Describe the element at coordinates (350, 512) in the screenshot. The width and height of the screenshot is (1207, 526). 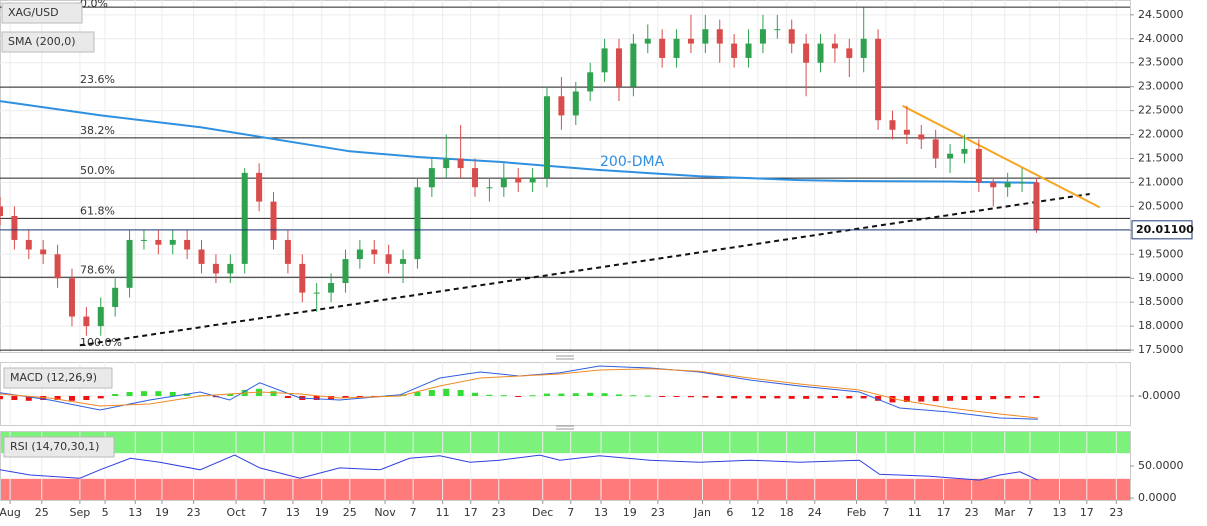
I see `x-tick-label: 25` at that location.